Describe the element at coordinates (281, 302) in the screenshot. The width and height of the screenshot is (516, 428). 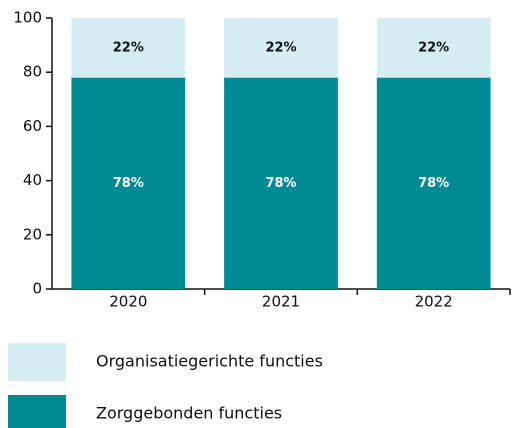
I see `x-tick-label: 2021` at that location.